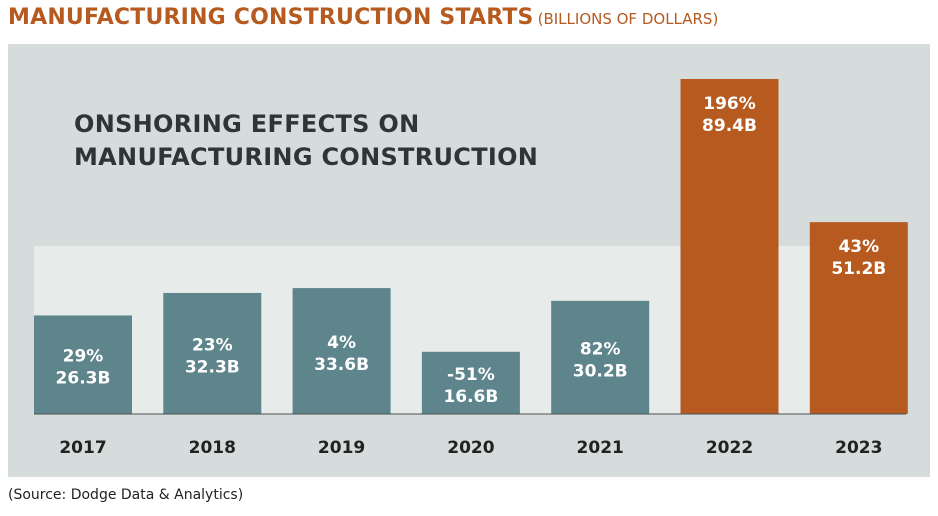 This screenshot has height=516, width=938. What do you see at coordinates (212, 367) in the screenshot?
I see `value-label-2018: 32.3B` at bounding box center [212, 367].